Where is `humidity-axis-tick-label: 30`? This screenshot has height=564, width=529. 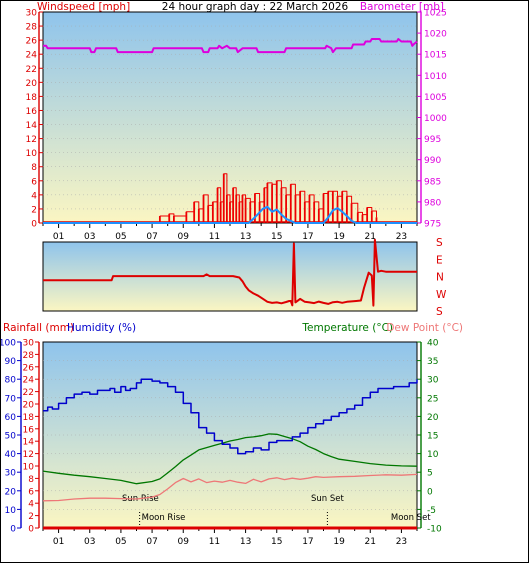 humidity-axis-tick-label: 30 is located at coordinates (11, 474).